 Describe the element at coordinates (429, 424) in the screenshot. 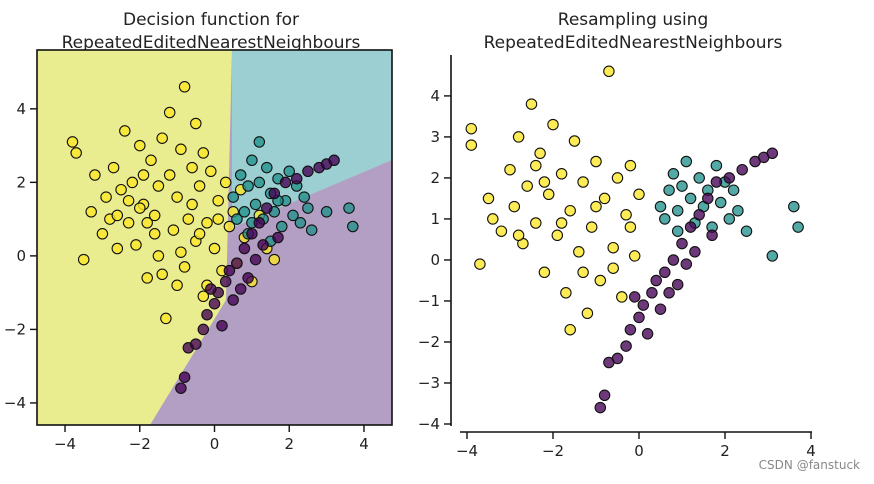

I see `y-tick-label-0: −4` at that location.